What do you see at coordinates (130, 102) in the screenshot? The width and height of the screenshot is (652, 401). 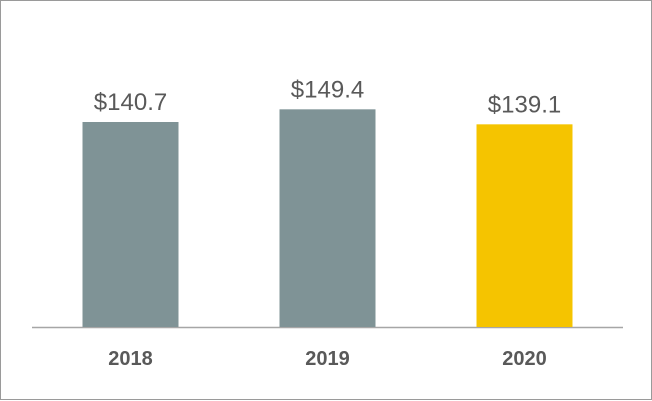 I see `value-label-2018: $140.7` at bounding box center [130, 102].